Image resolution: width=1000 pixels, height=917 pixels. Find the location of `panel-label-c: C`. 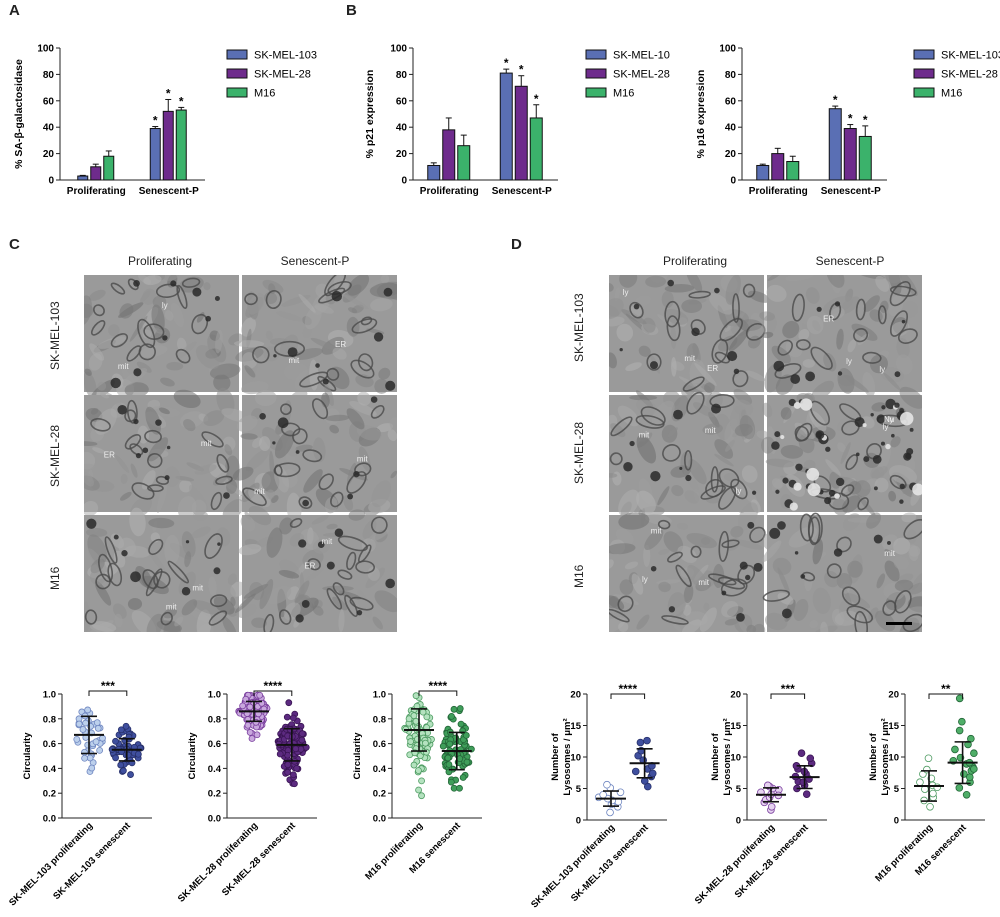

panel-label-c: C is located at coordinates (14, 244).